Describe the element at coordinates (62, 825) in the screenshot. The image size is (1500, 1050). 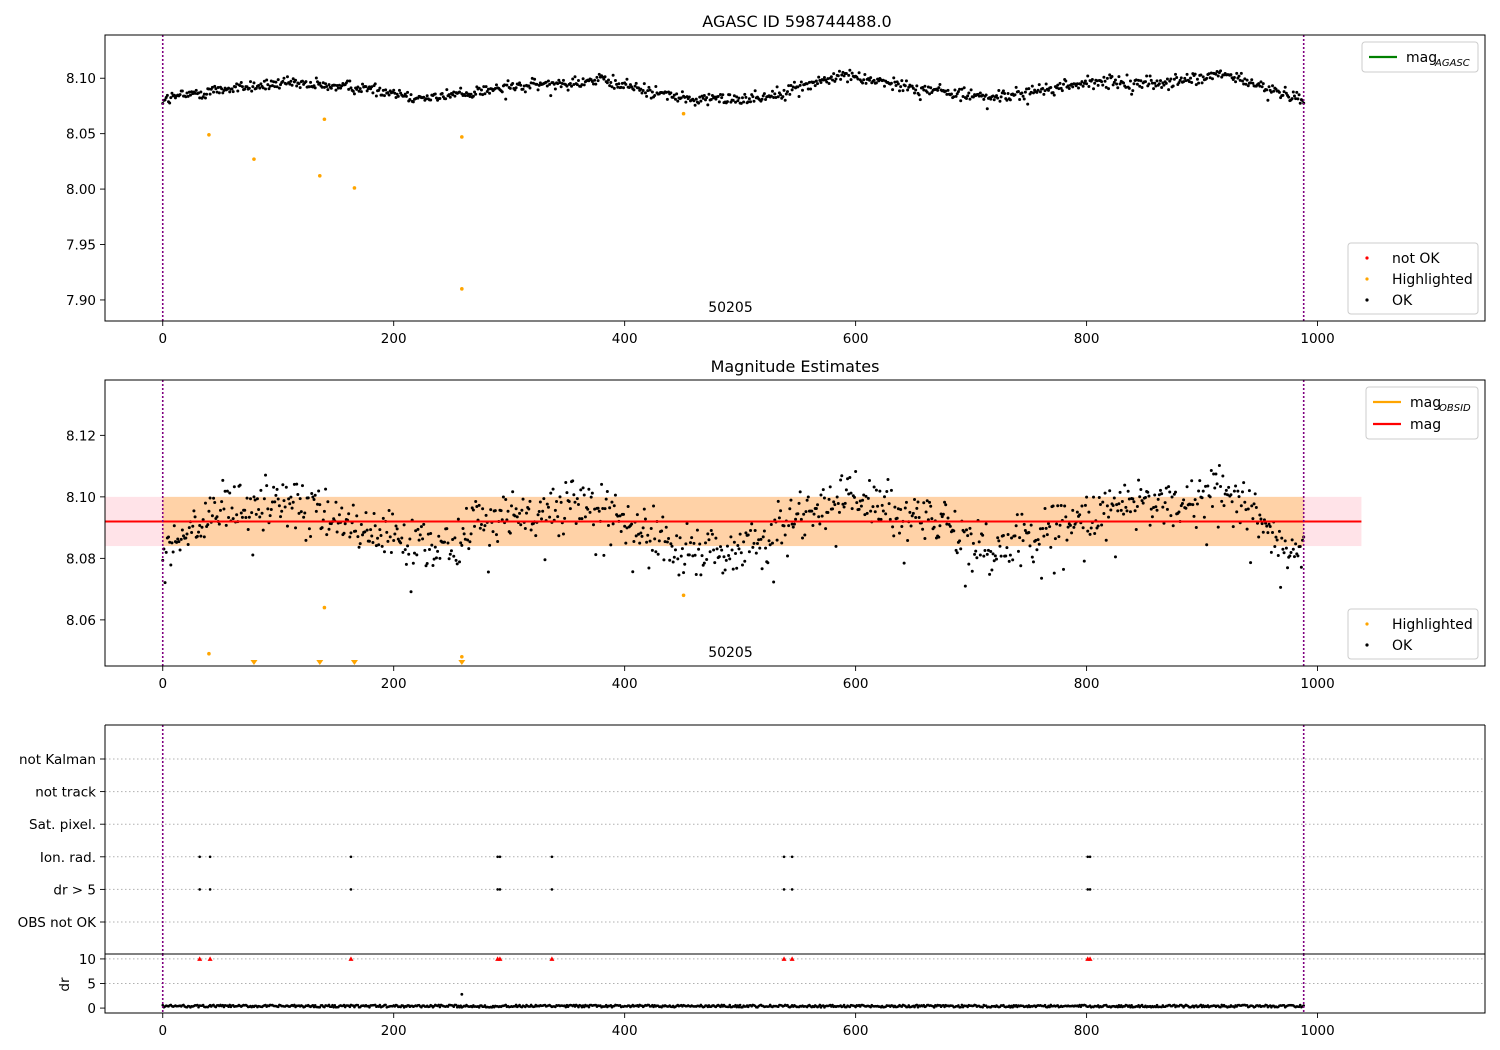
I see `flag-category-label: Sat. pixel.` at that location.